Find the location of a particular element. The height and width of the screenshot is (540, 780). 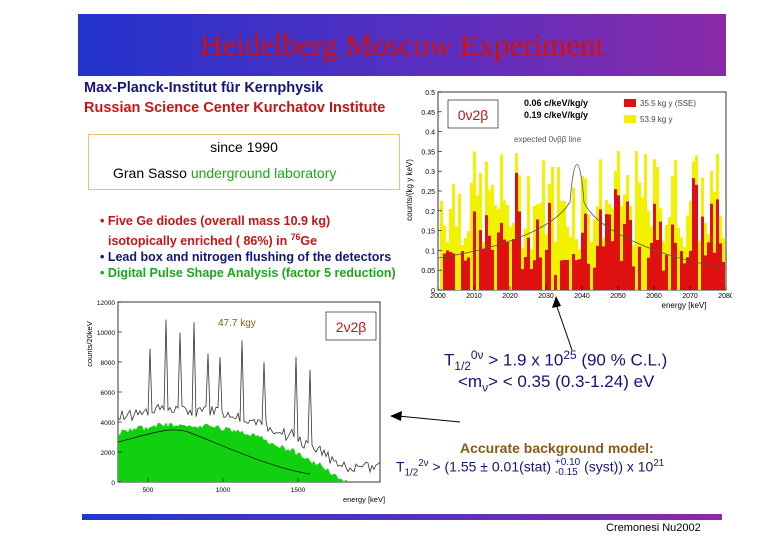

gray-spectrum-line is located at coordinates (249, 396).